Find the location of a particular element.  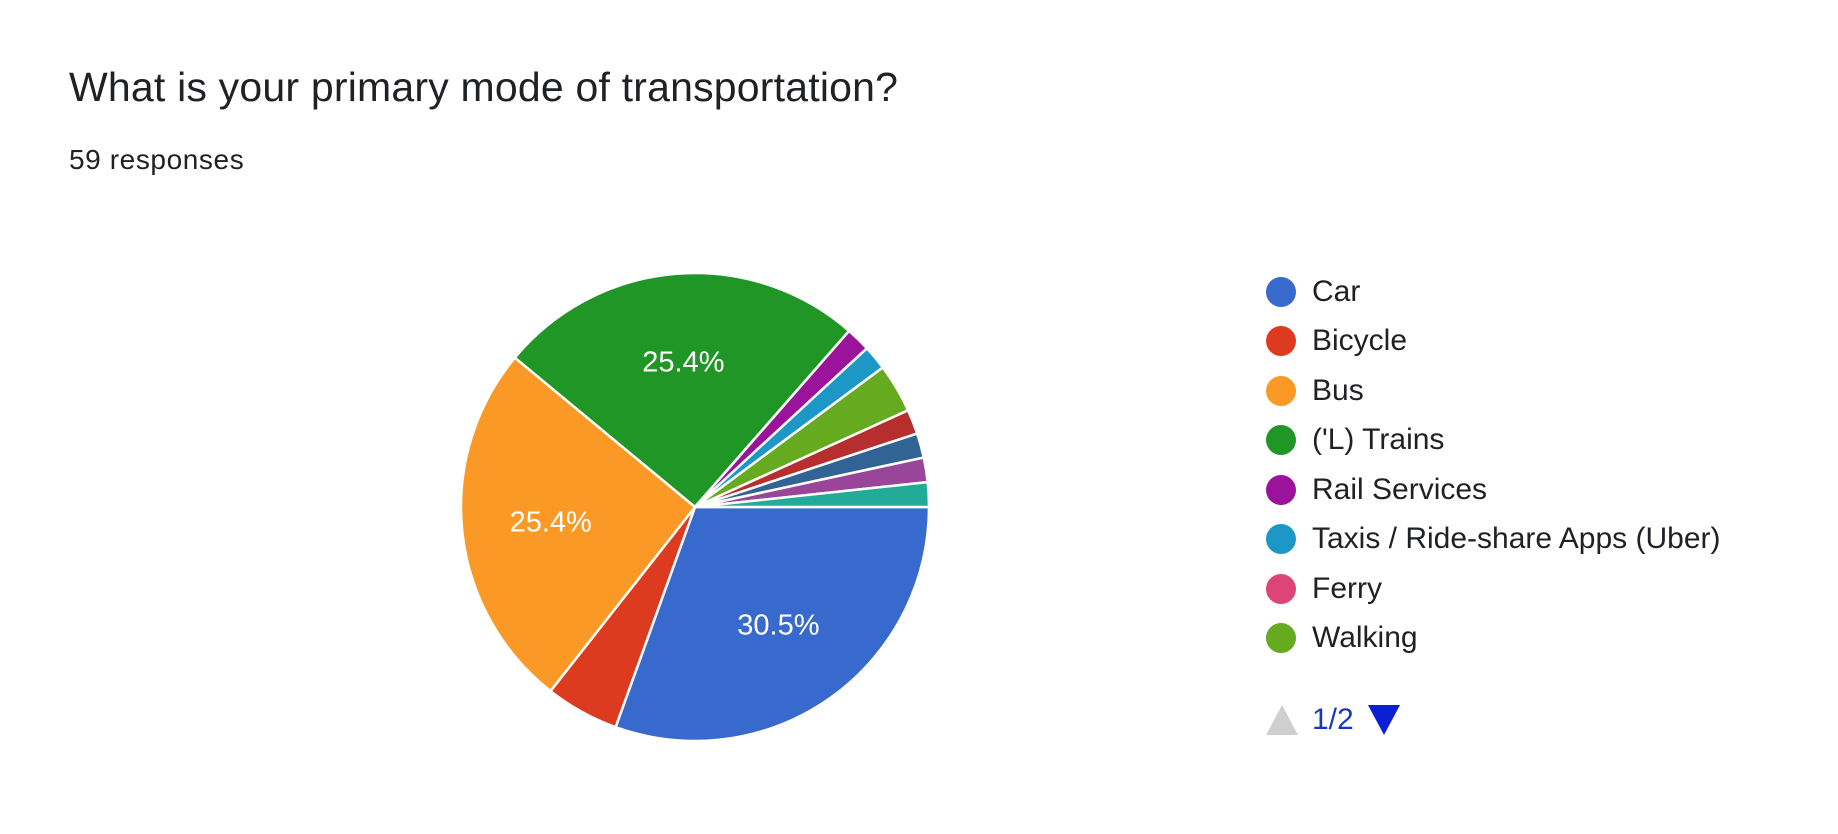

pie-label-l-trains: 25.4% is located at coordinates (683, 362).